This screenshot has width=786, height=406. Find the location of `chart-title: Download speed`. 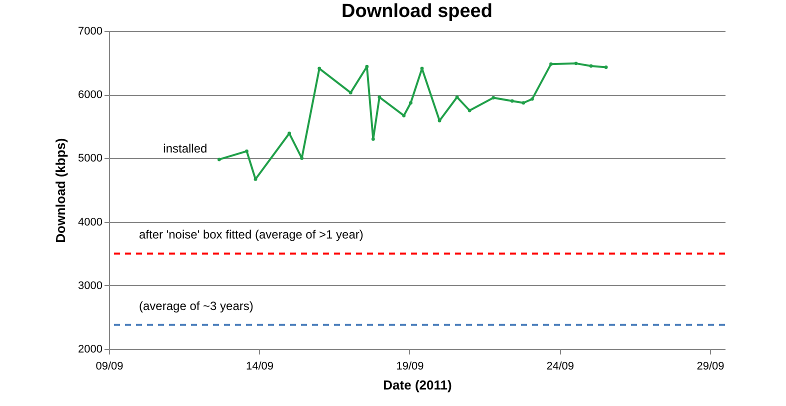

chart-title: Download speed is located at coordinates (417, 11).